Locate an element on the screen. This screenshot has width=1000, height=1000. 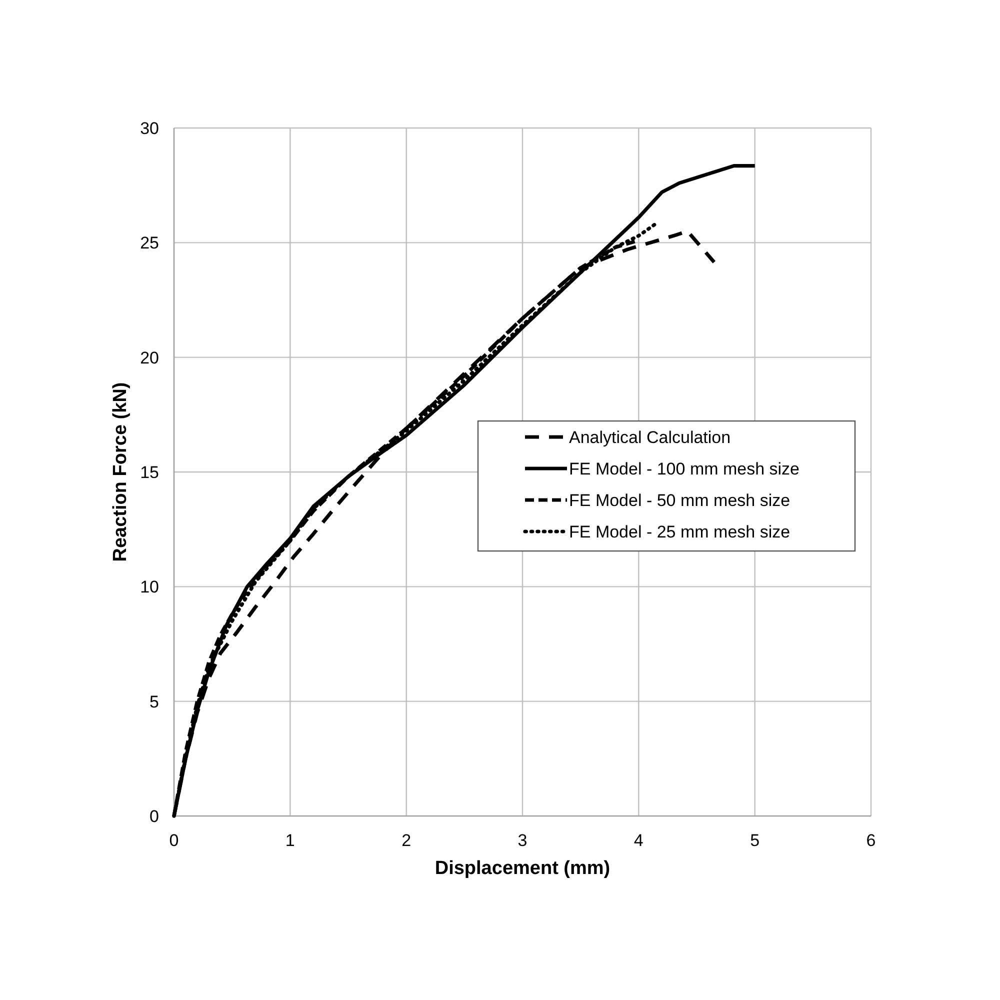
y-tick-label: 30 is located at coordinates (149, 128).